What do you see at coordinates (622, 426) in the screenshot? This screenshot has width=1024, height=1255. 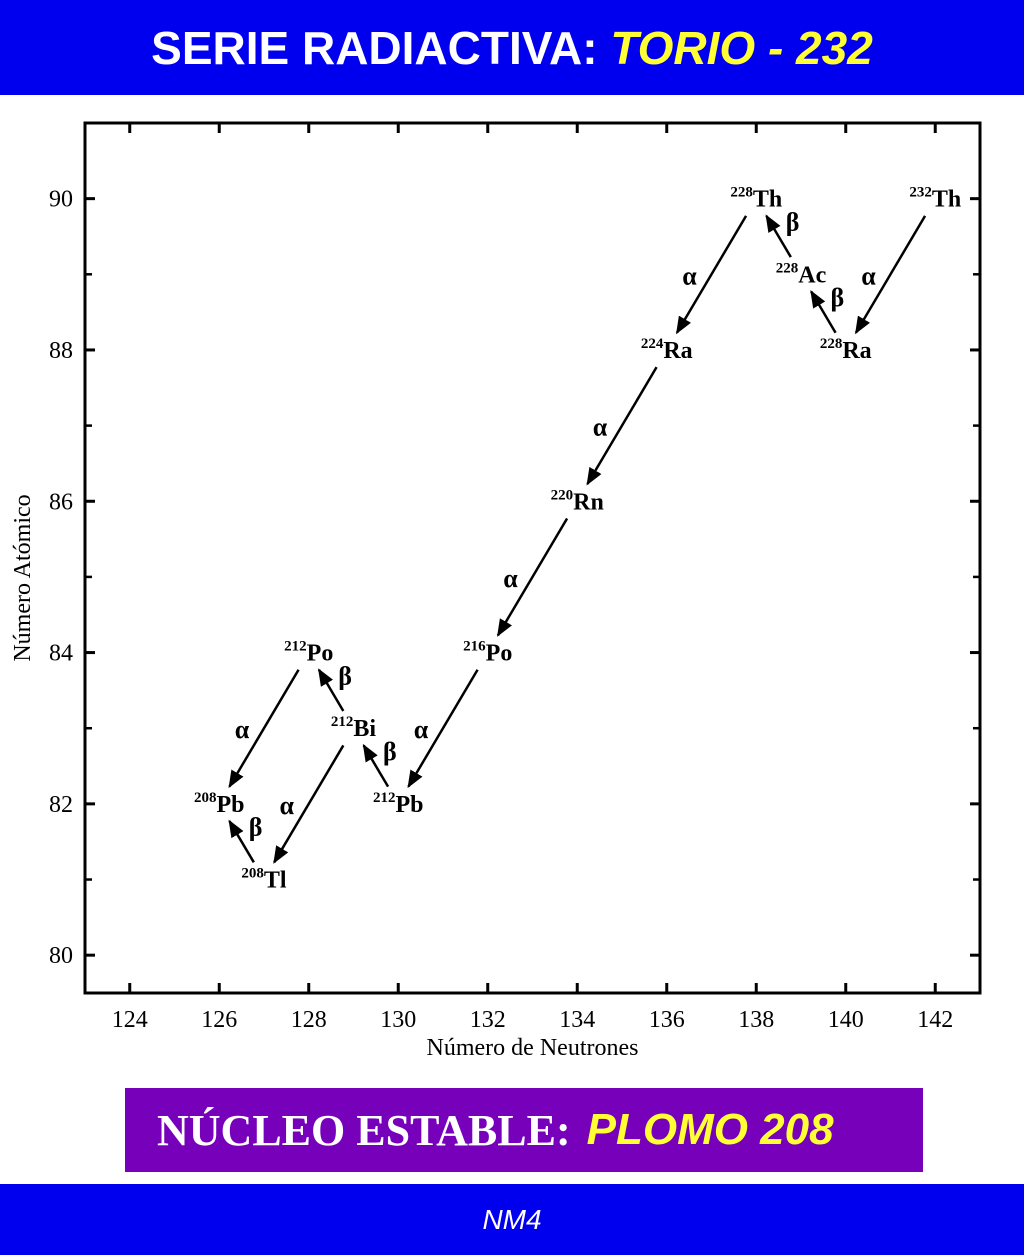 I see `decay-arrow-ra224-rn220` at bounding box center [622, 426].